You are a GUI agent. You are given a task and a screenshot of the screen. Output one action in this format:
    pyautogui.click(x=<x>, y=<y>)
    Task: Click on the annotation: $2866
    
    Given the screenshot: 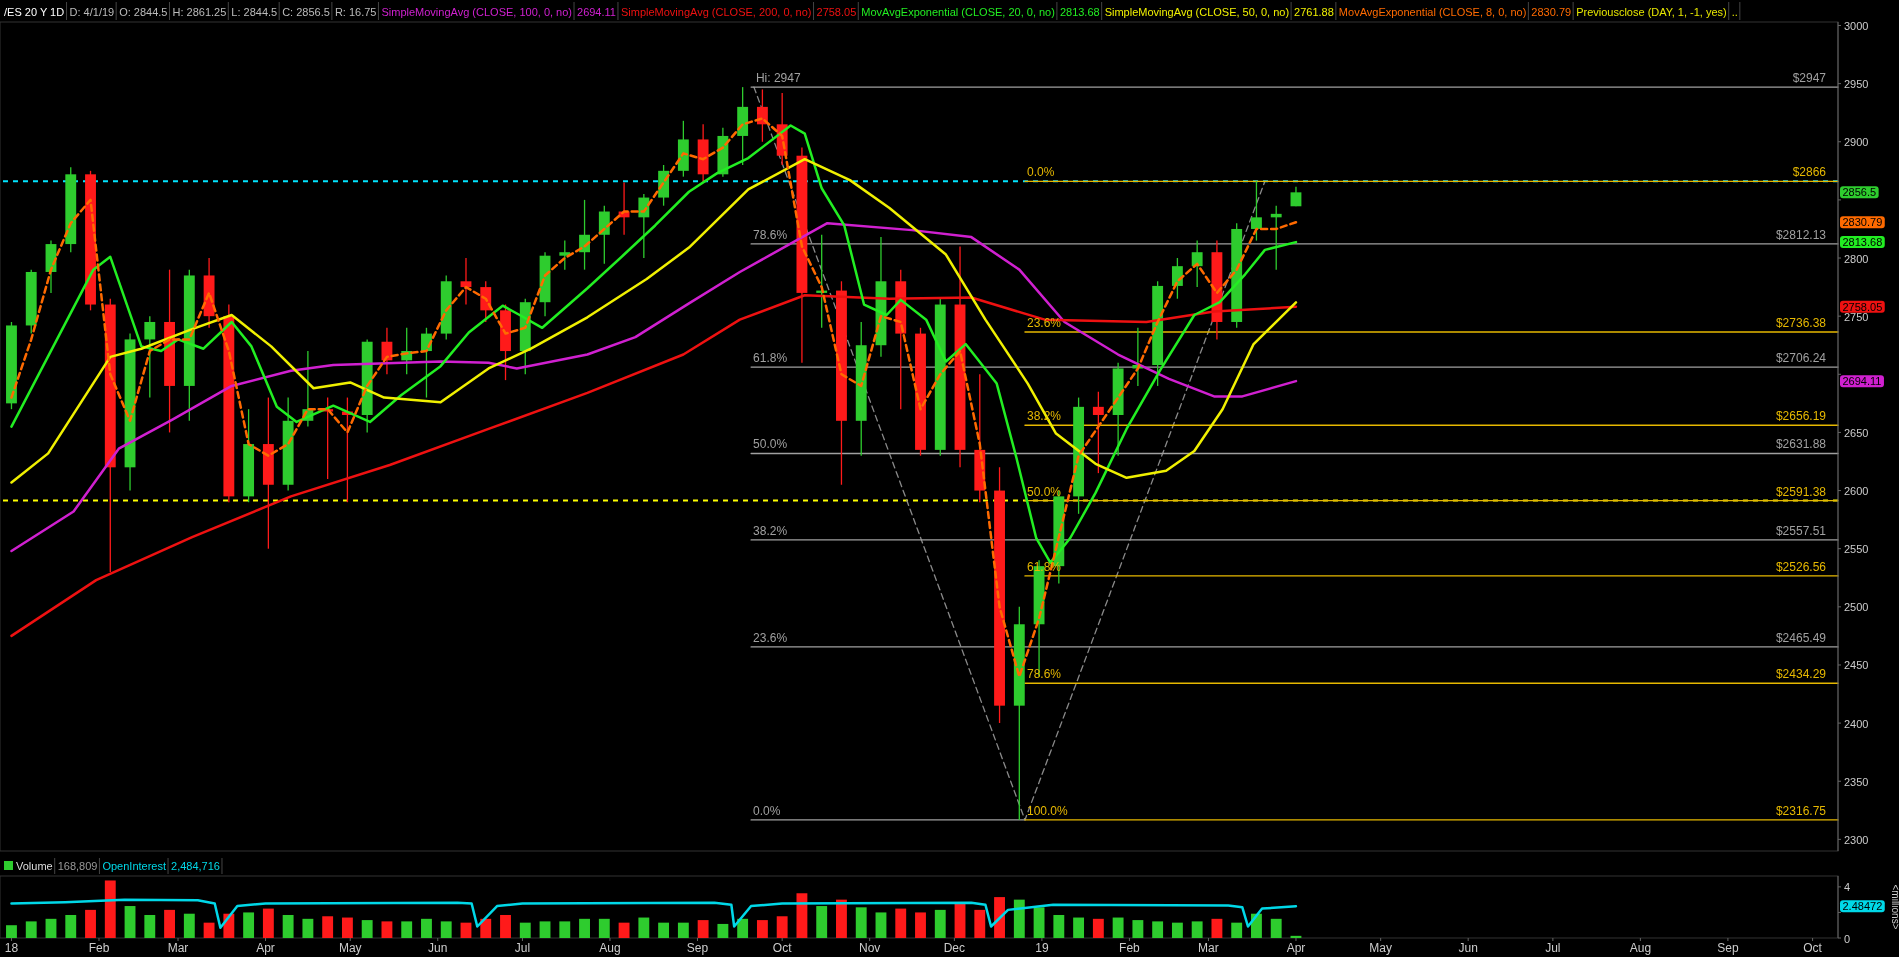 What is the action you would take?
    pyautogui.click(x=1809, y=172)
    